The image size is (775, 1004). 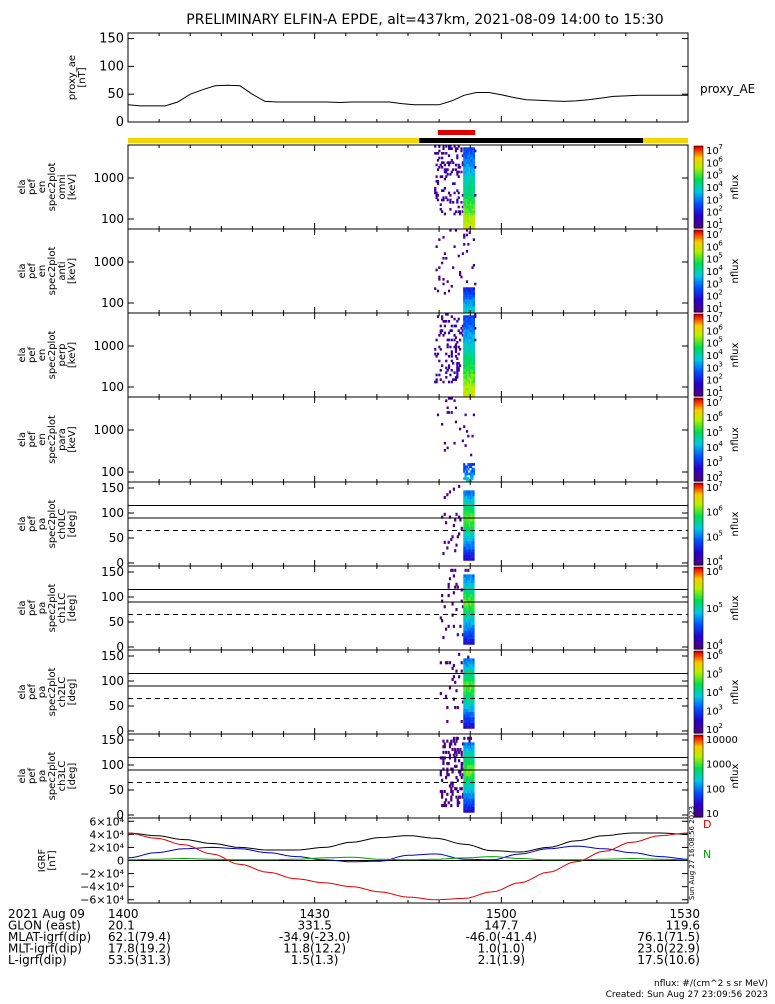 I want to click on ephemeris-value: 20.1, so click(x=121, y=926).